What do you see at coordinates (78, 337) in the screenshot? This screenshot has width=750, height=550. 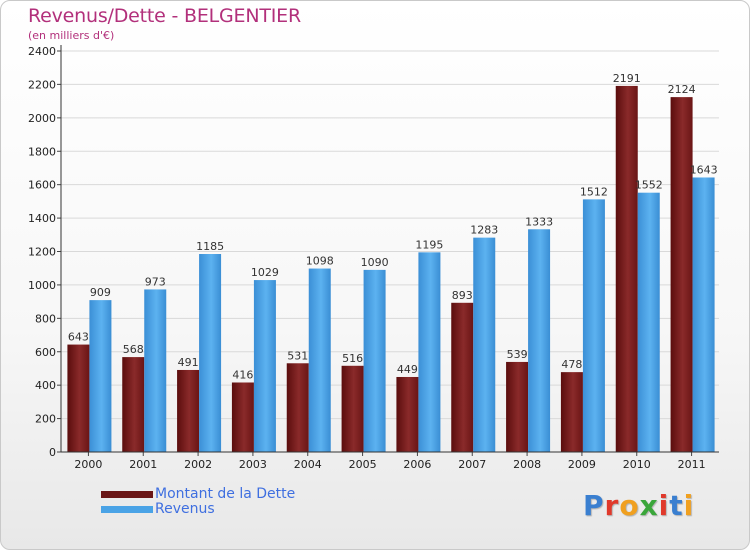 I see `value-label-dette: 643` at bounding box center [78, 337].